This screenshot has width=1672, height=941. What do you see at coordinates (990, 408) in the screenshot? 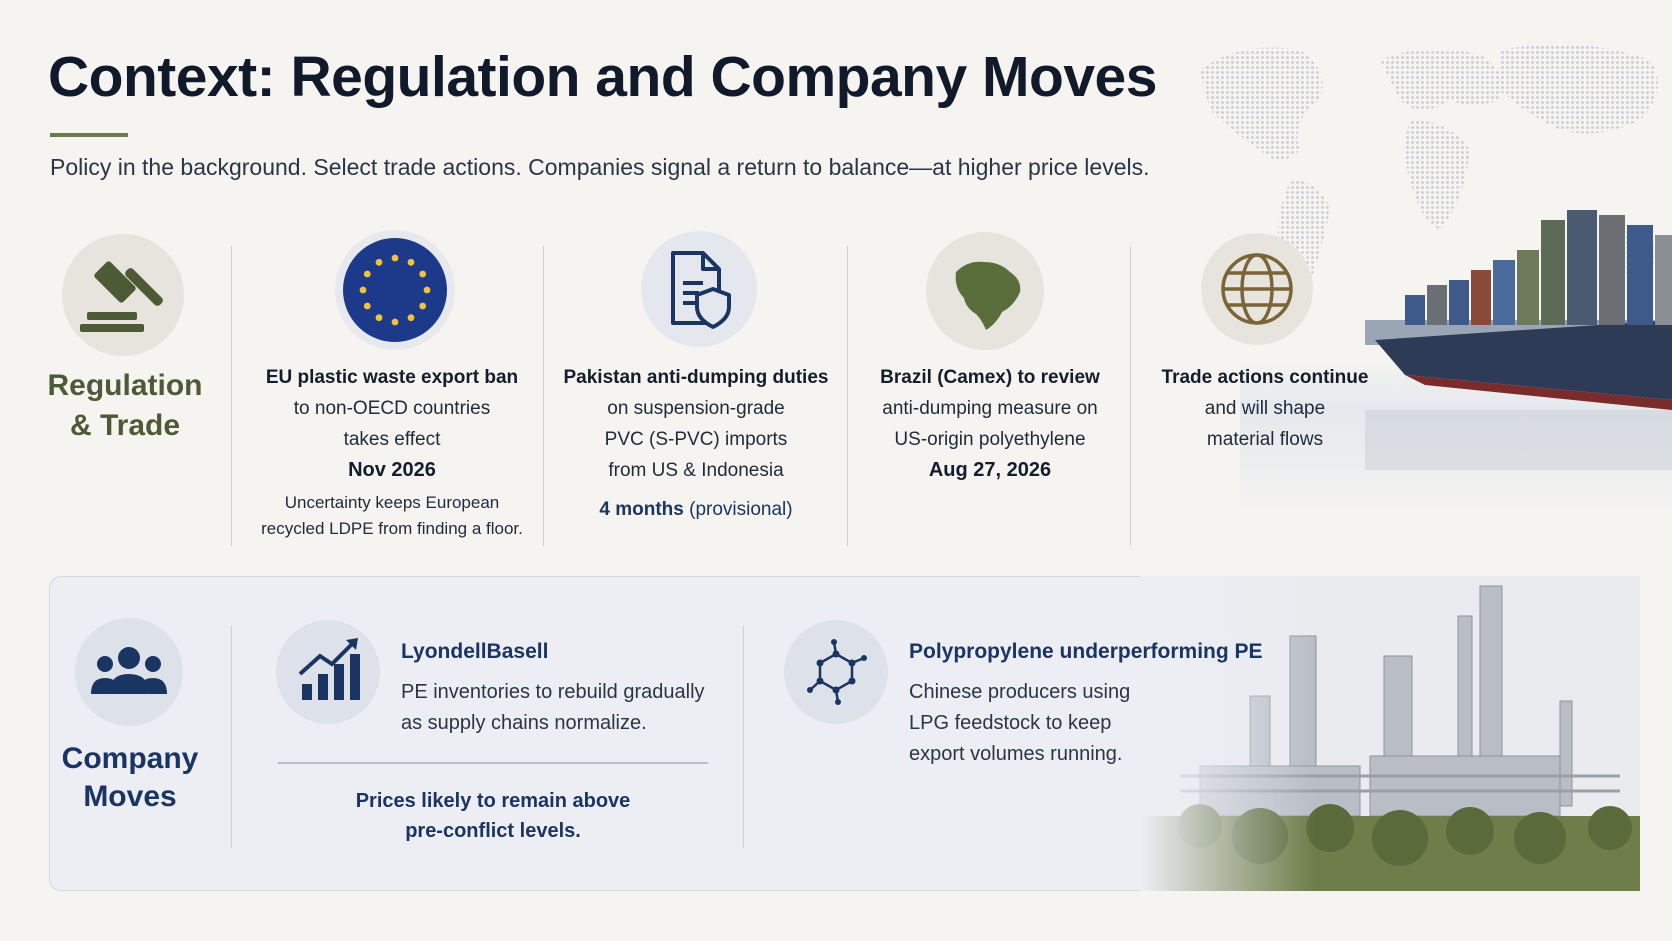
I see `brazil-review-text: anti-dumping measure on` at bounding box center [990, 408].